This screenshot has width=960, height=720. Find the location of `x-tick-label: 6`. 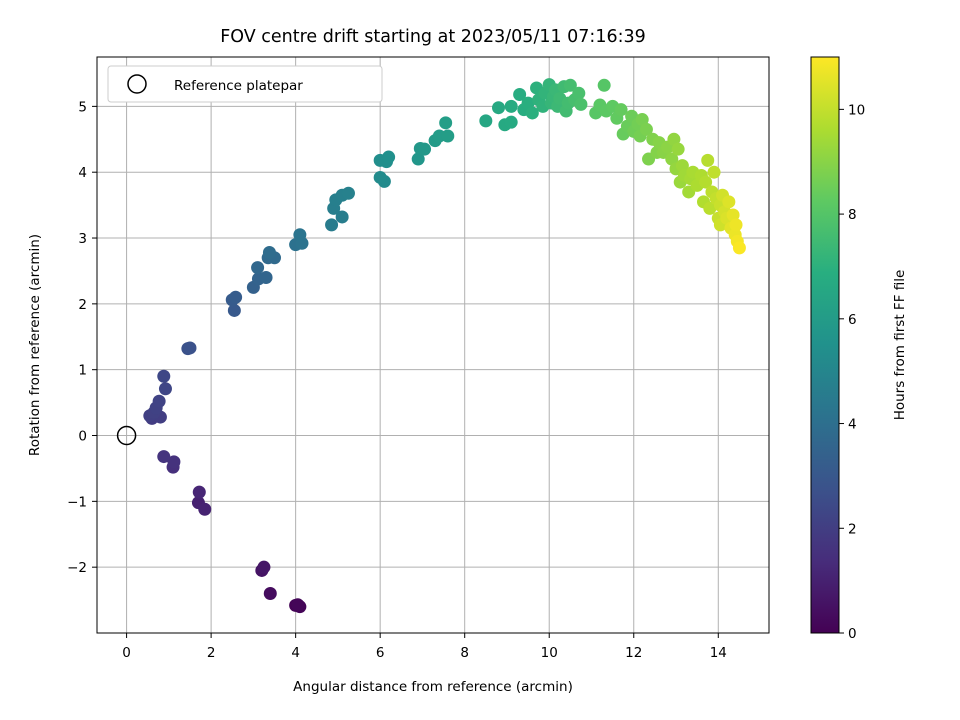

x-tick-label: 6 is located at coordinates (380, 653).